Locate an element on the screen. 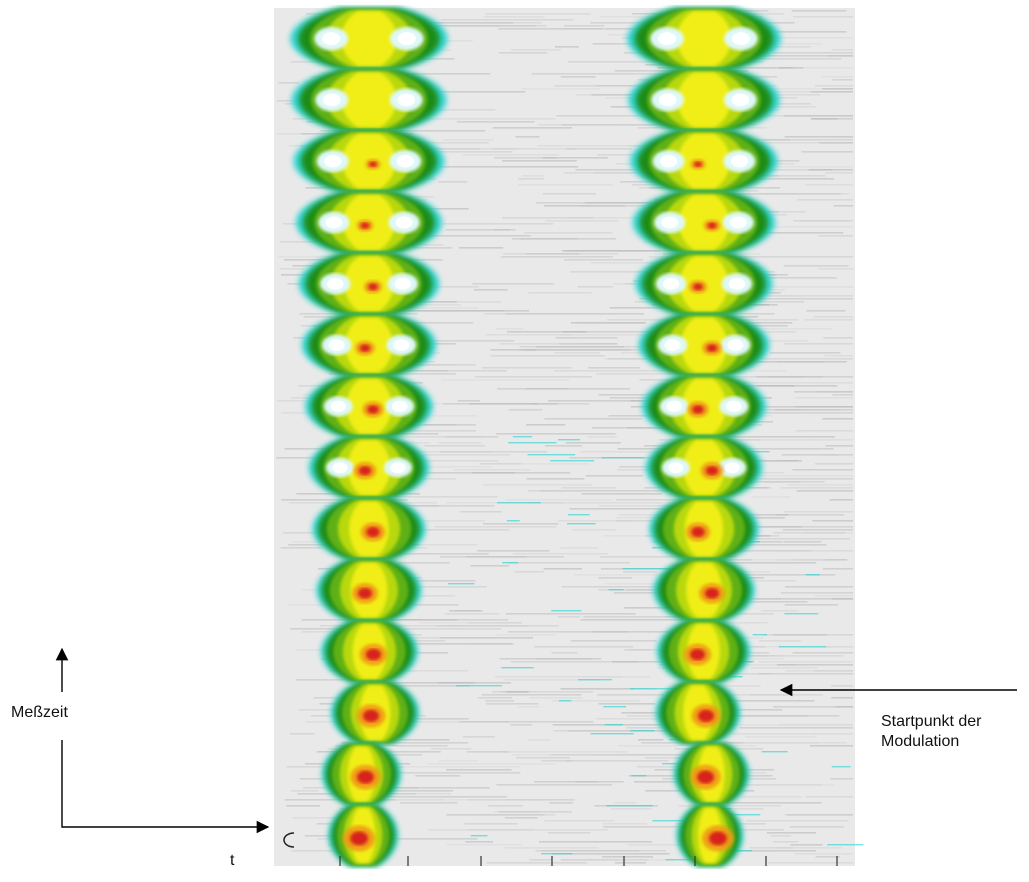  modulation-start-label: Startpunkt der Modulation is located at coordinates (931, 732).